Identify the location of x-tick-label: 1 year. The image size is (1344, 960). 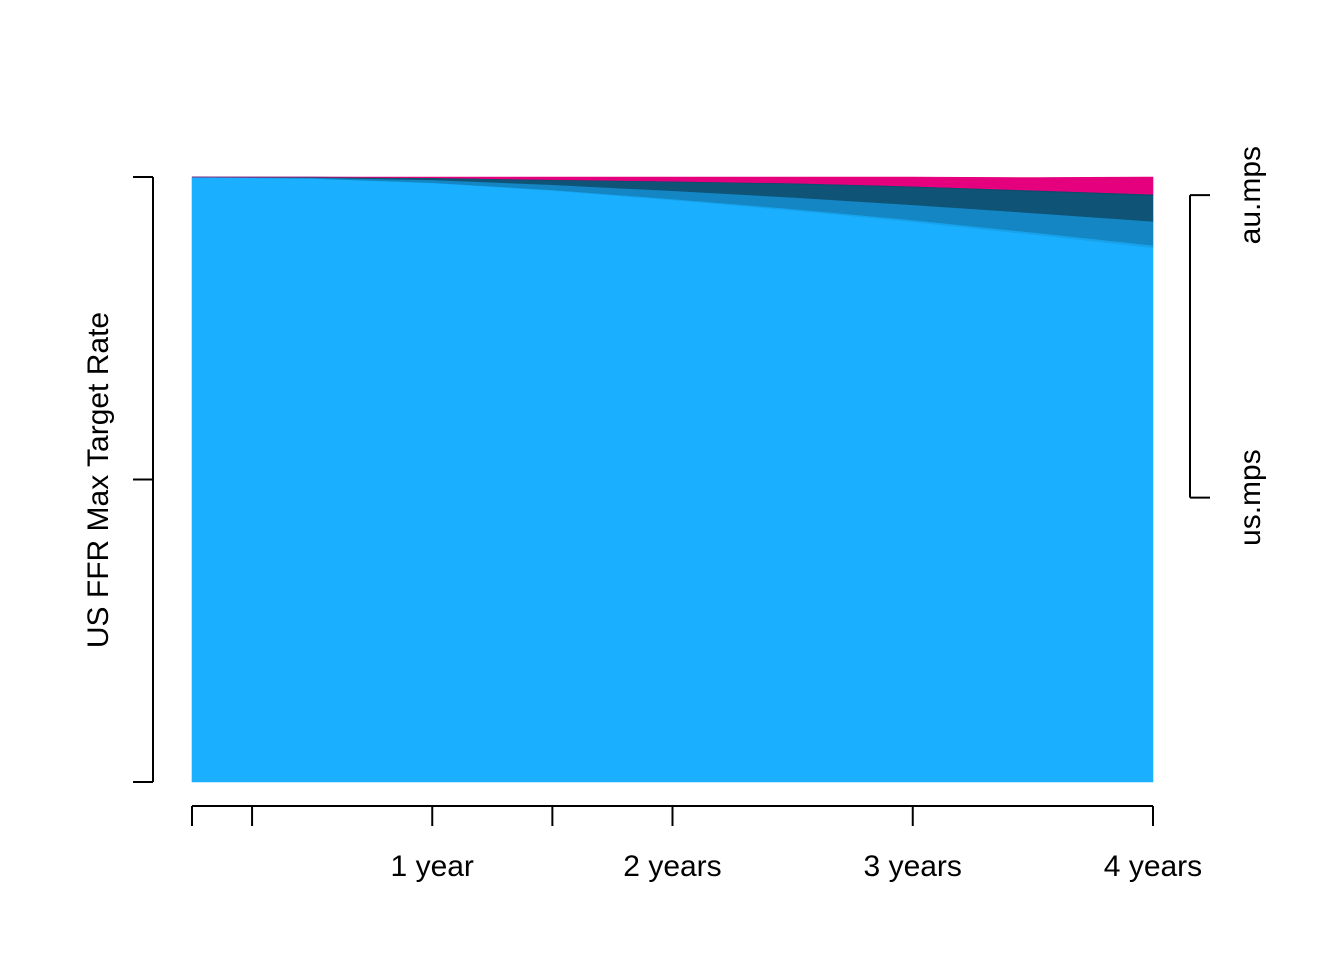
(432, 866).